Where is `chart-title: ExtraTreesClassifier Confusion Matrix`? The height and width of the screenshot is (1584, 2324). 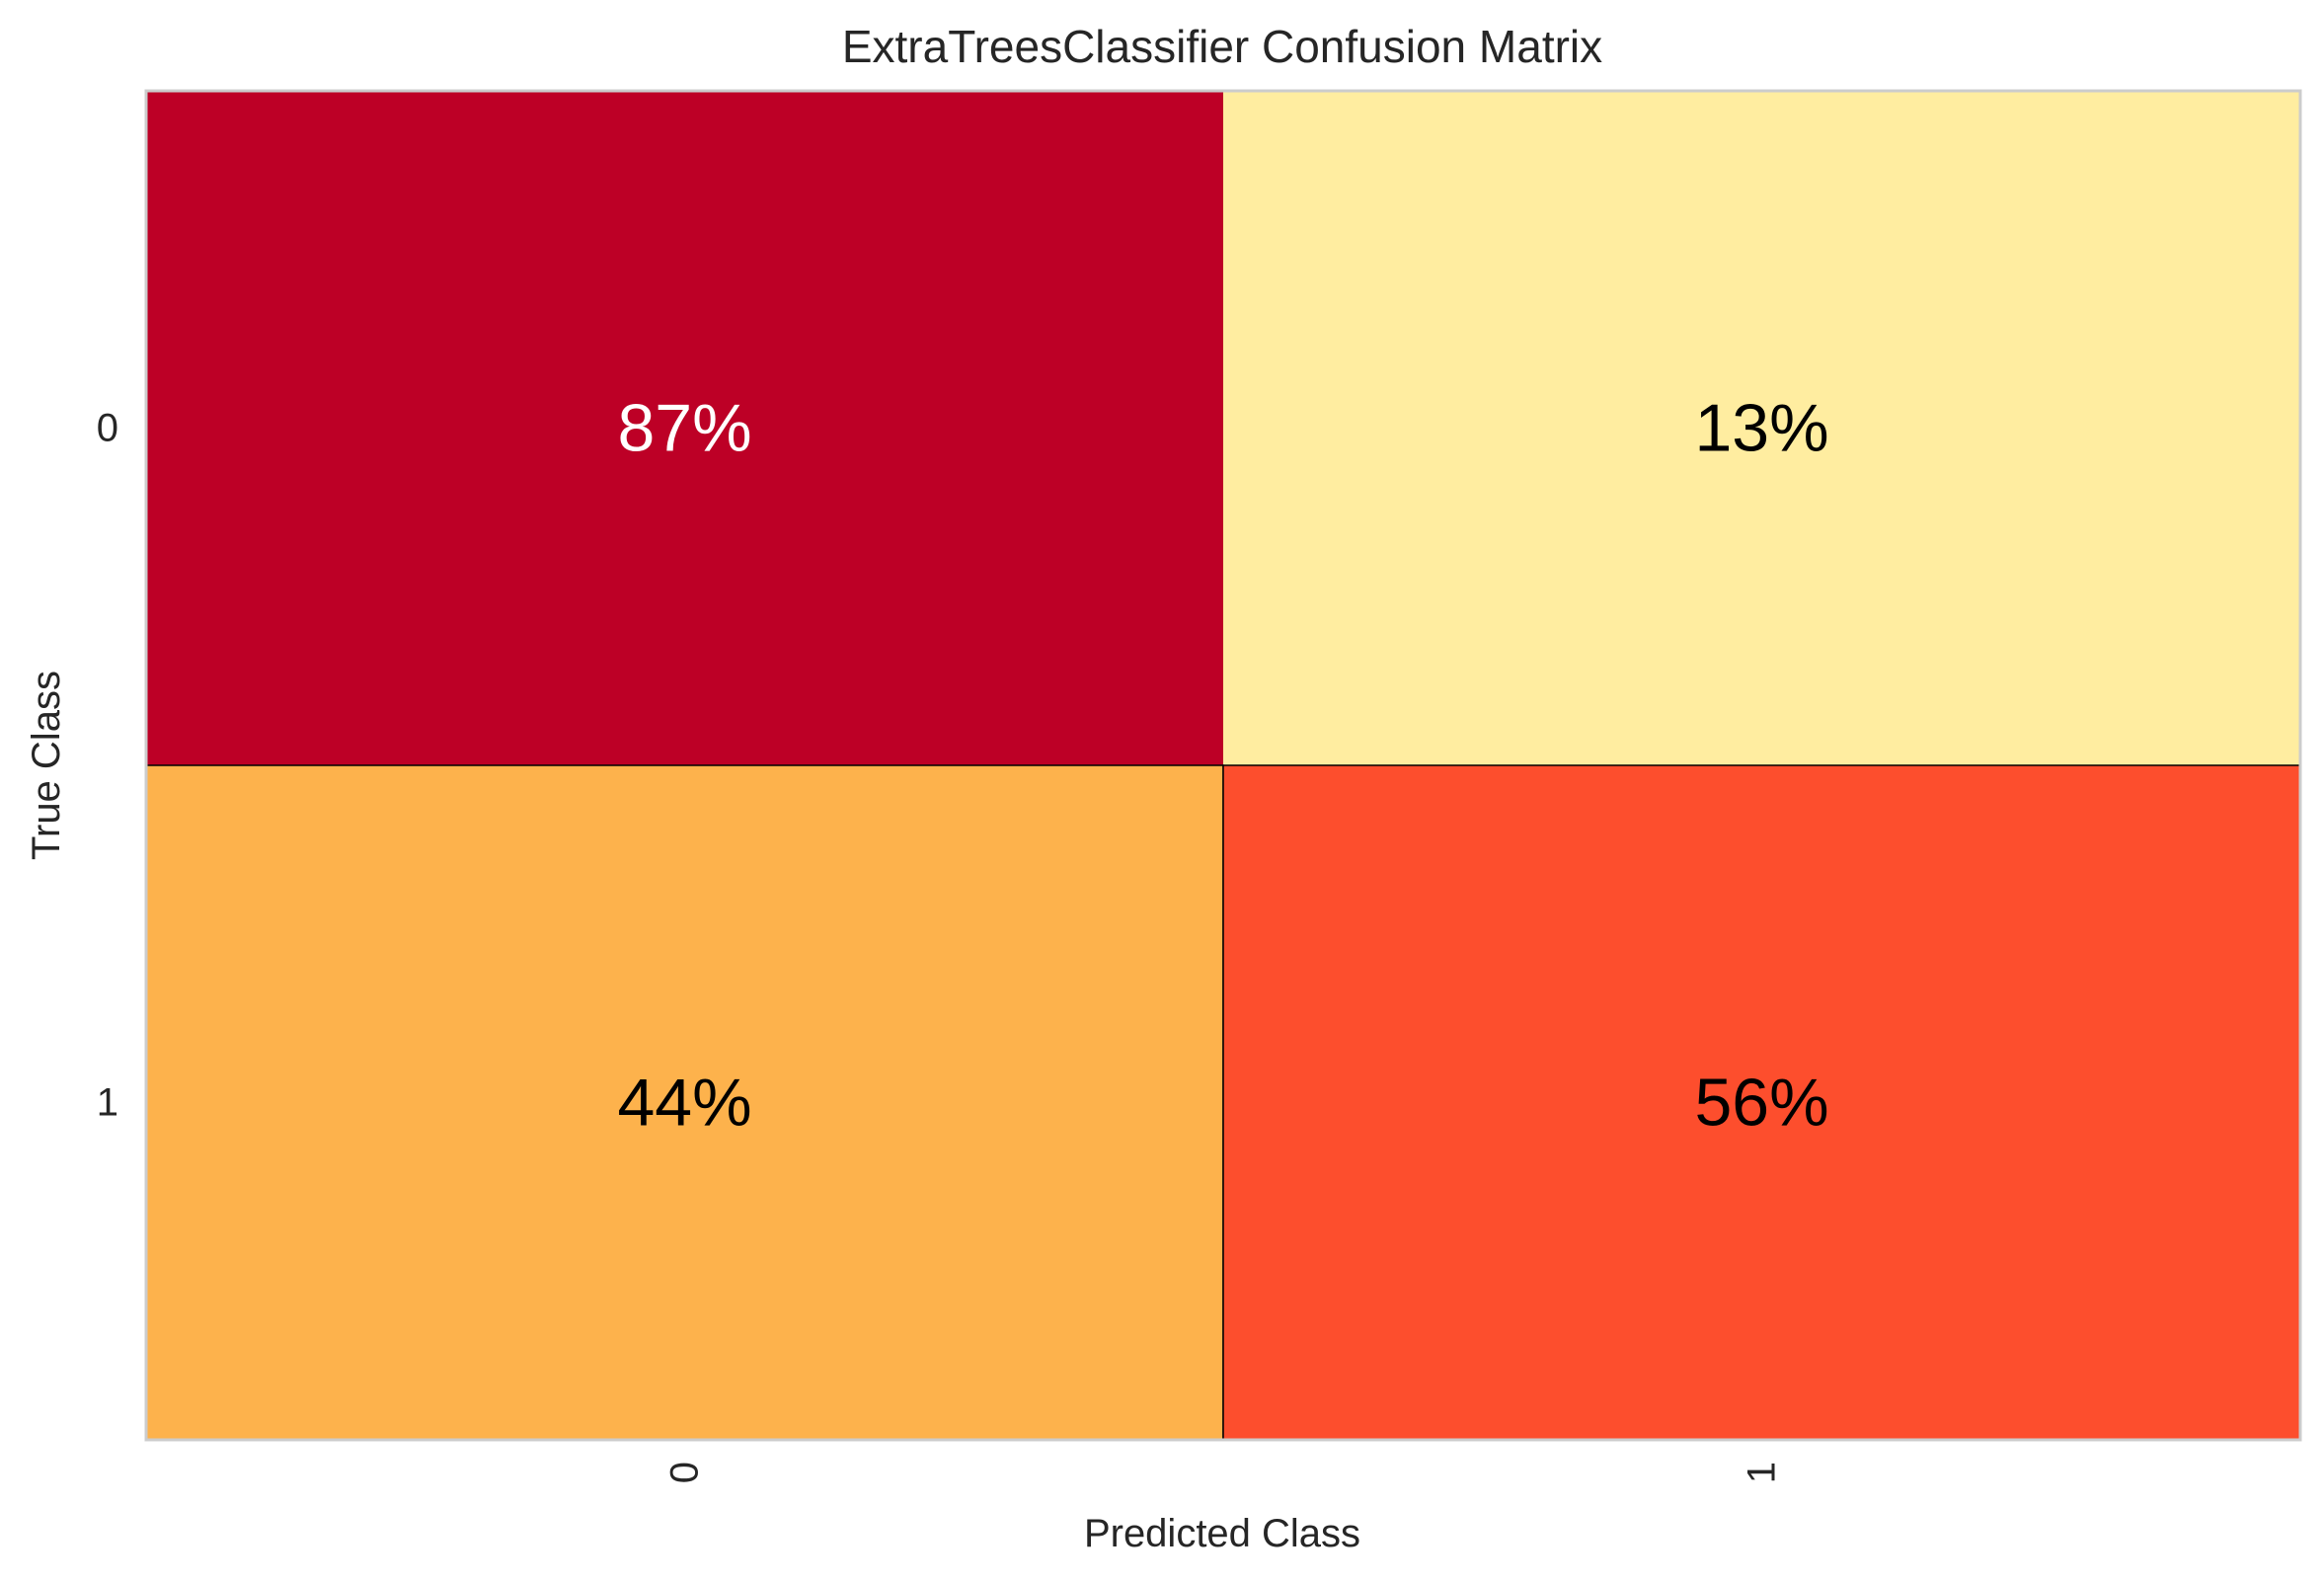
chart-title: ExtraTreesClassifier Confusion Matrix is located at coordinates (1222, 46).